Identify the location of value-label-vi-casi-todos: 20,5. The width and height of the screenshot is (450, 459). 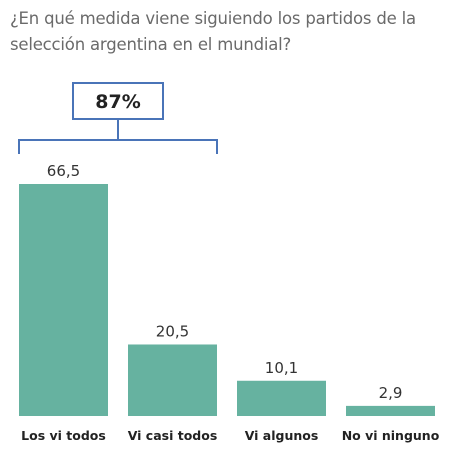
(172, 331).